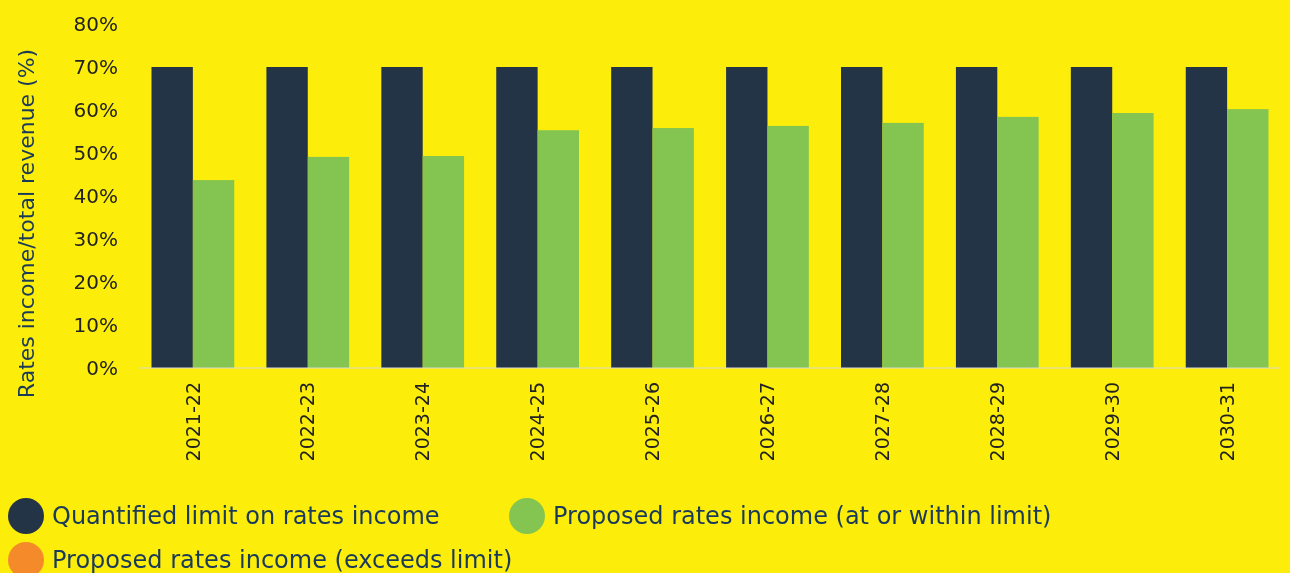 This screenshot has height=573, width=1290. Describe the element at coordinates (882, 422) in the screenshot. I see `x-tick-label: 2027-28` at that location.